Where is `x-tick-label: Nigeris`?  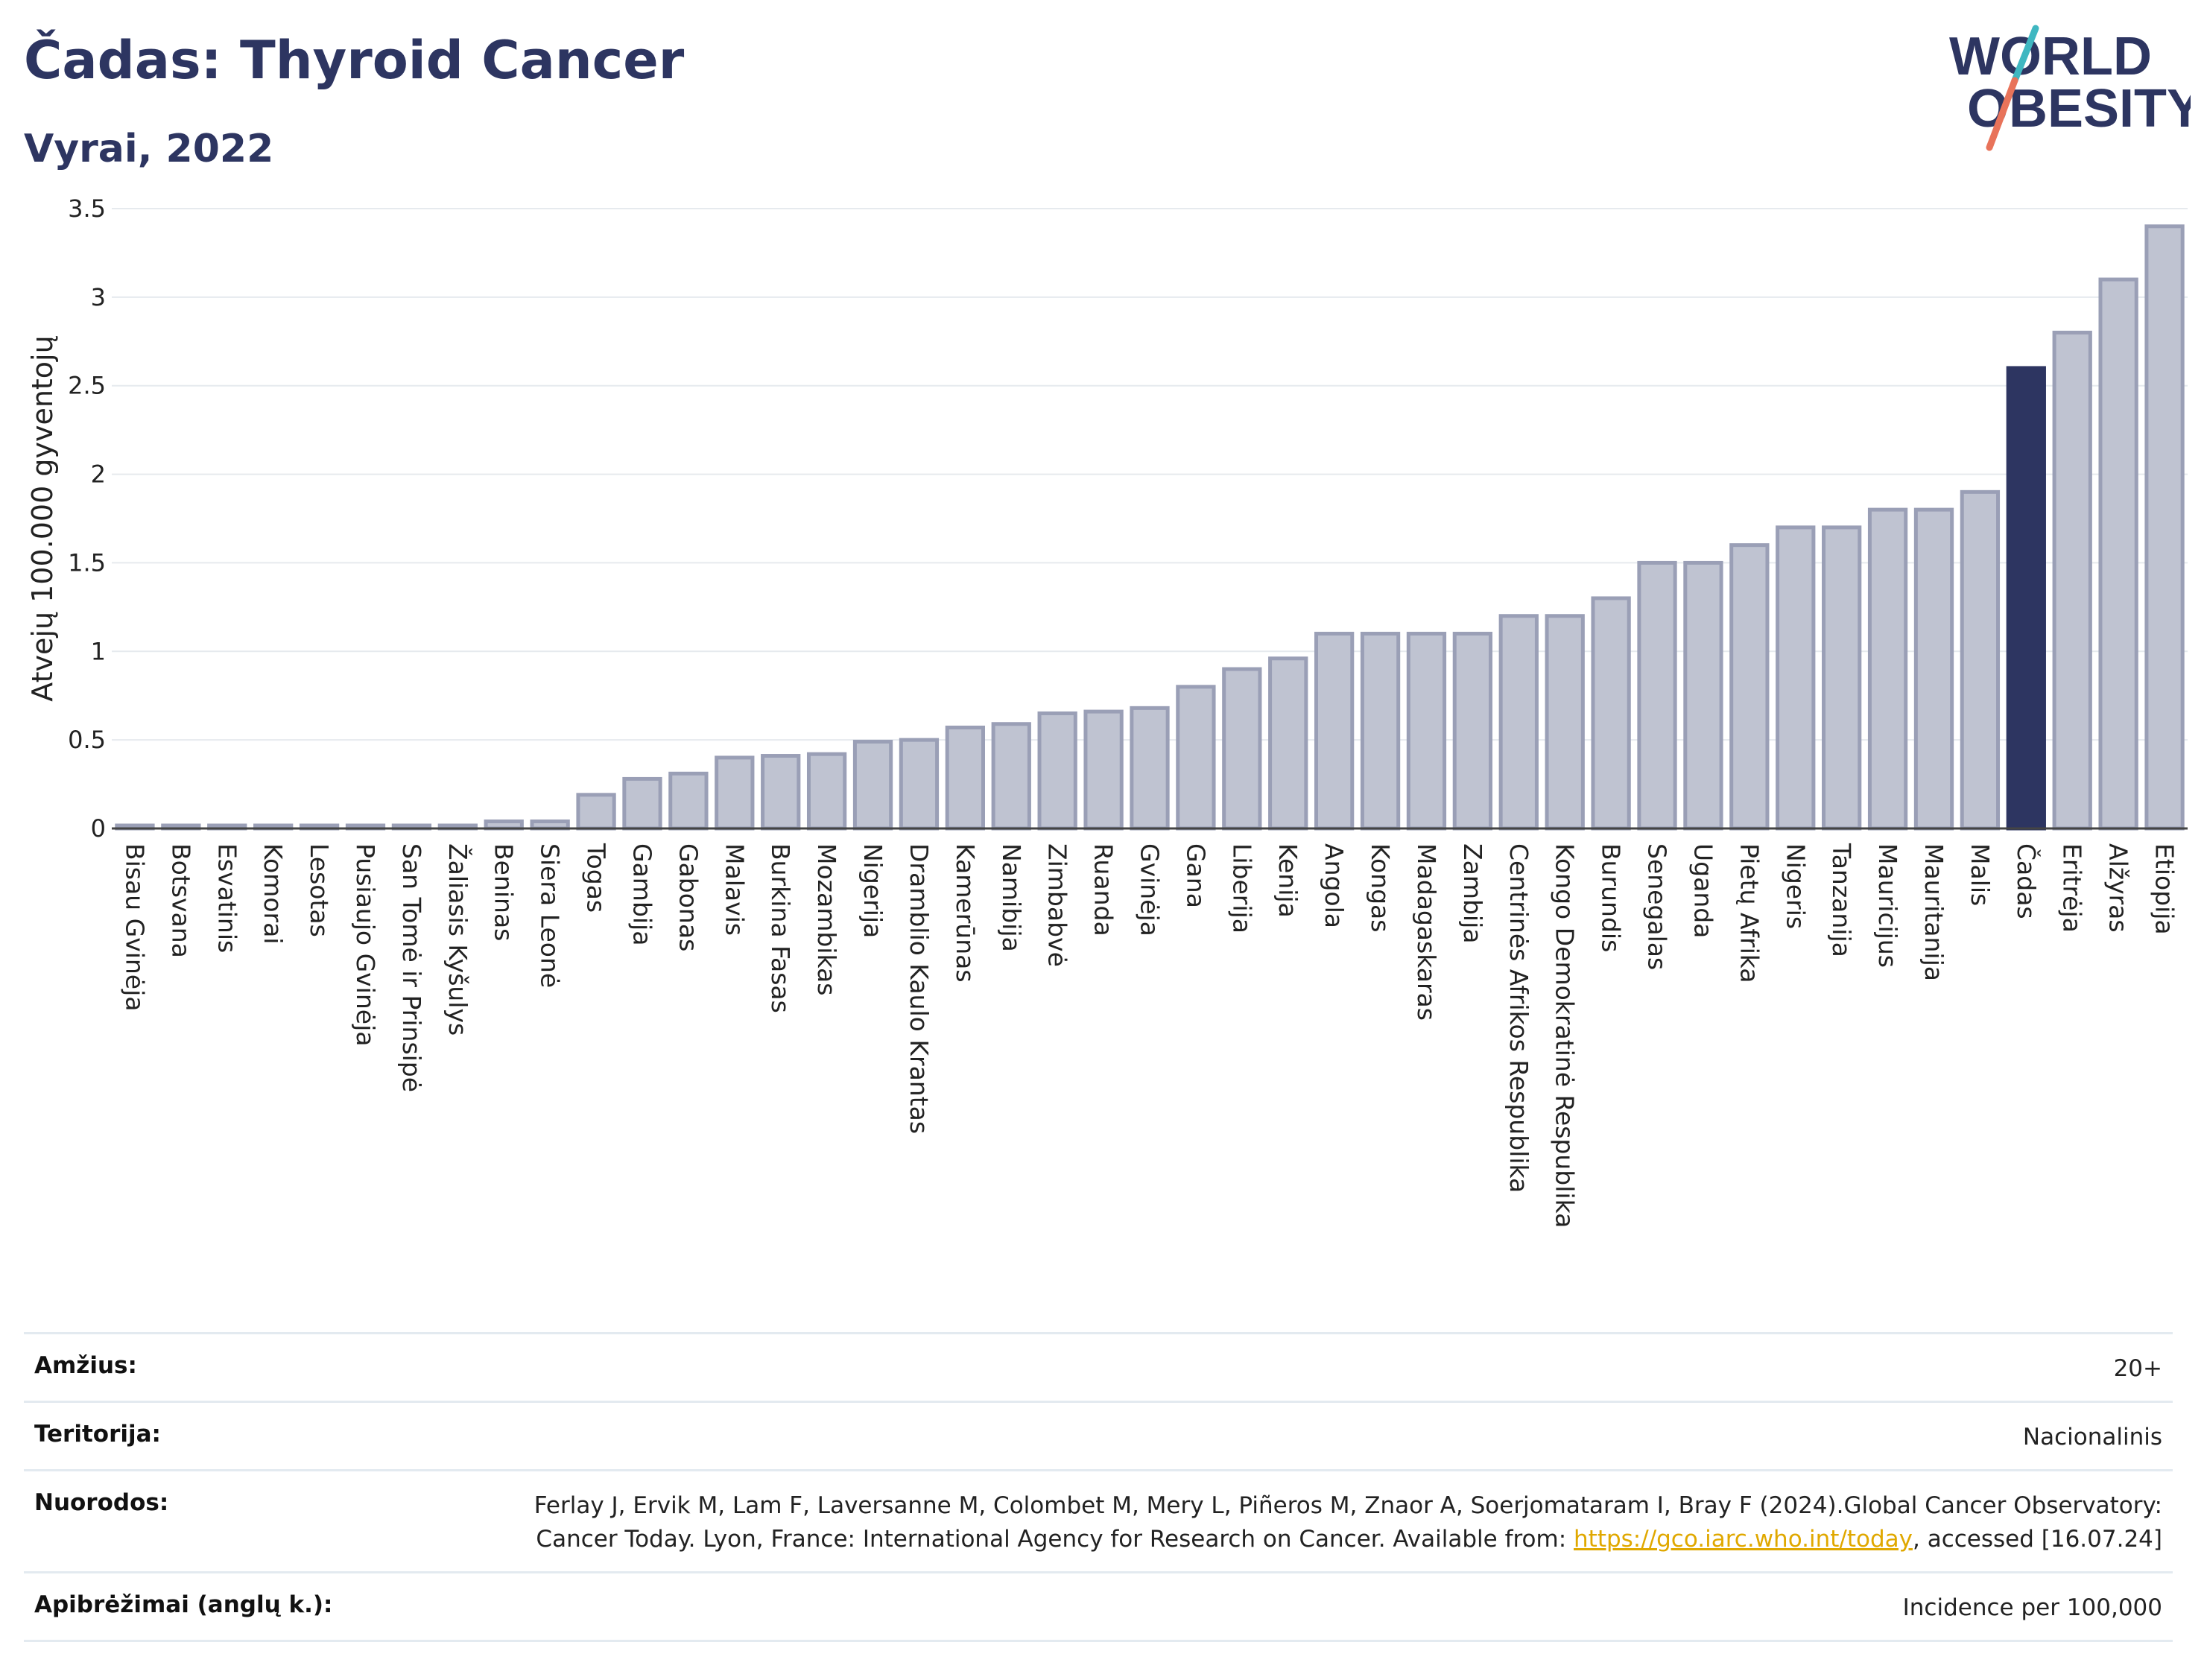 x-tick-label: Nigeris is located at coordinates (1795, 886).